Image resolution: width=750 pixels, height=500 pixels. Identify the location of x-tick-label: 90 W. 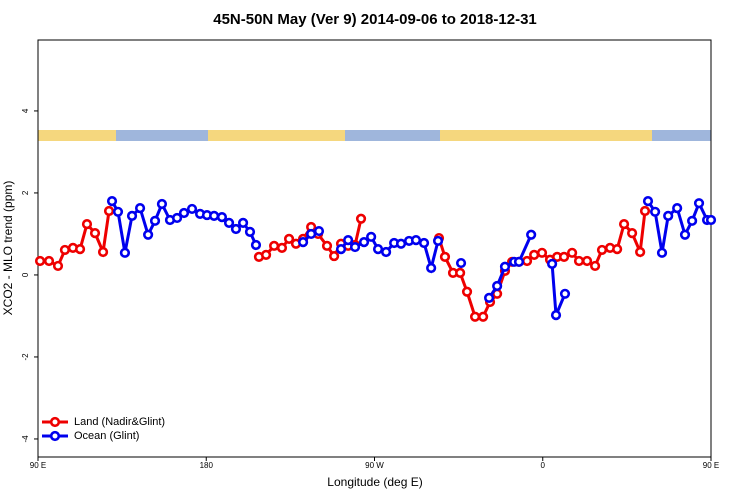
(374, 465).